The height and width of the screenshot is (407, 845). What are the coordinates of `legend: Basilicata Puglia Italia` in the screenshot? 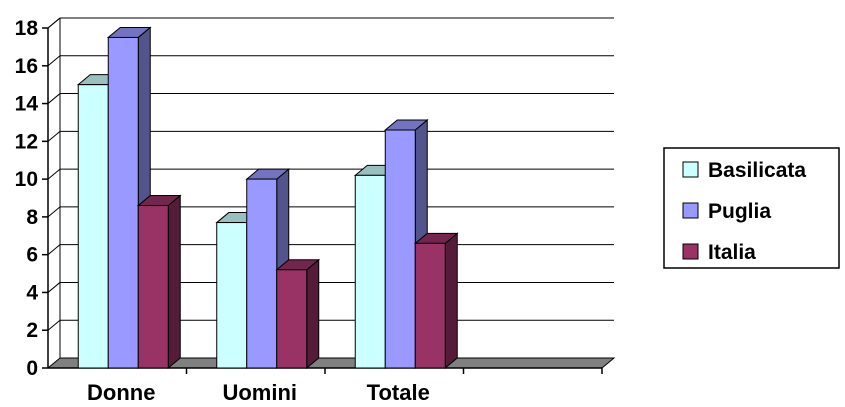 It's located at (751, 208).